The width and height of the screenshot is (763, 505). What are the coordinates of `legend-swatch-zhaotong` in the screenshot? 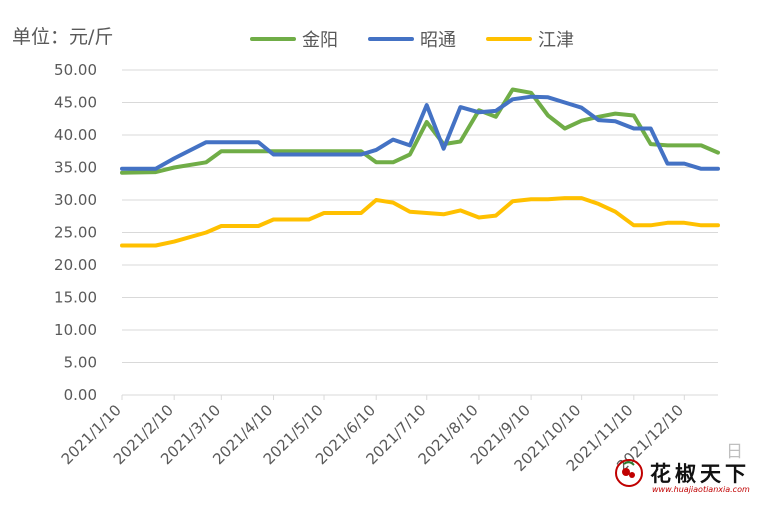 It's located at (391, 39).